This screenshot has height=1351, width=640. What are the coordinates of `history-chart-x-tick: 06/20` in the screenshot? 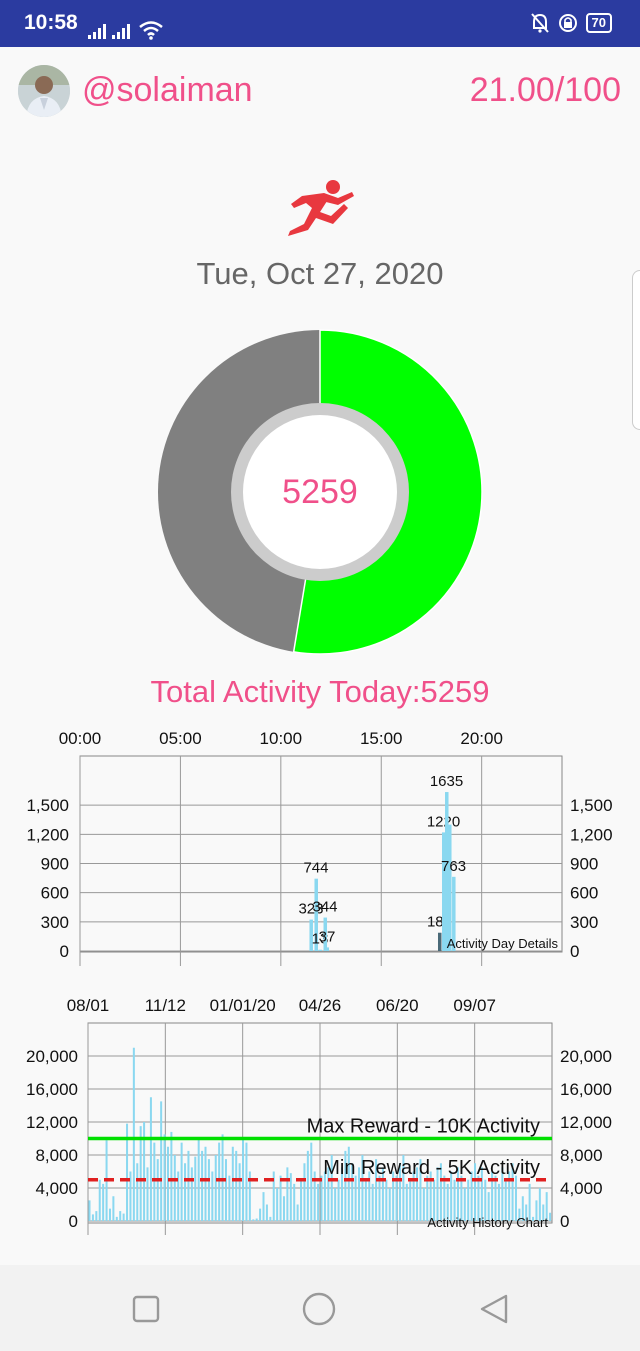 It's located at (397, 1005).